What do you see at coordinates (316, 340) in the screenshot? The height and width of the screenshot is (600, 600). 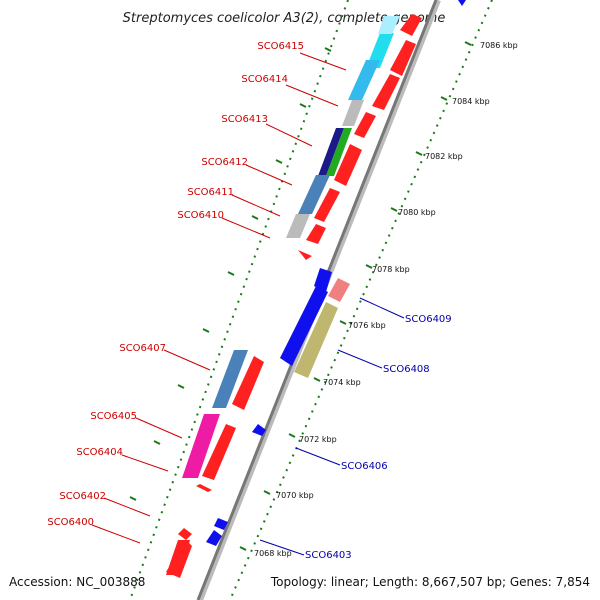 I see `gene-sco6408` at bounding box center [316, 340].